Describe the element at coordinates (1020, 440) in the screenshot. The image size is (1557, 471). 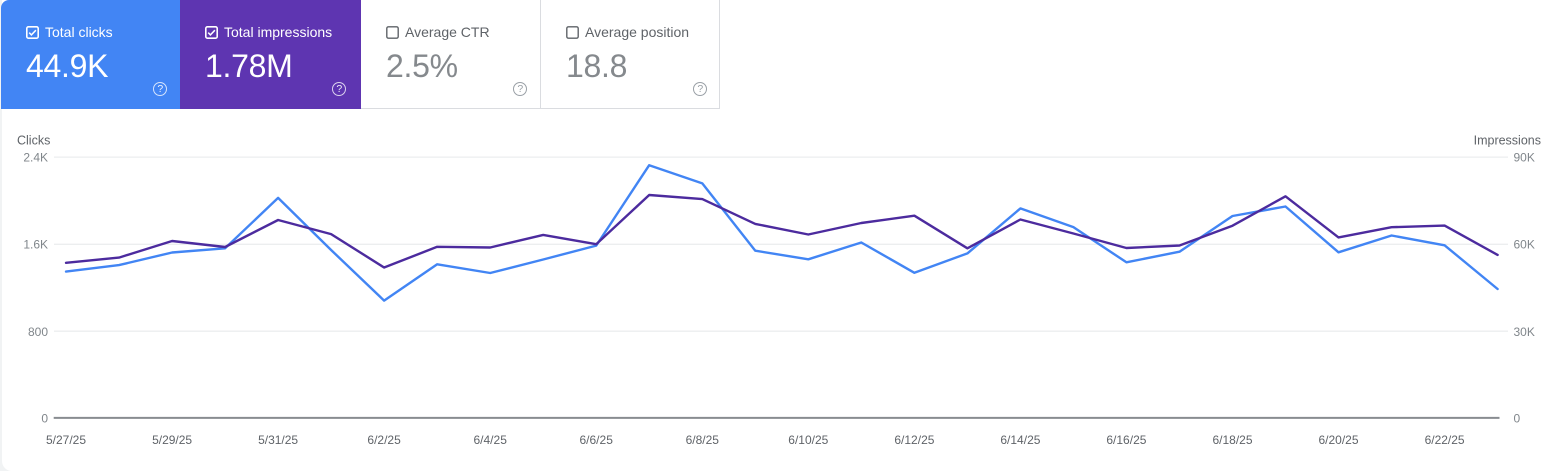
I see `svg-text: 6/14/25` at that location.